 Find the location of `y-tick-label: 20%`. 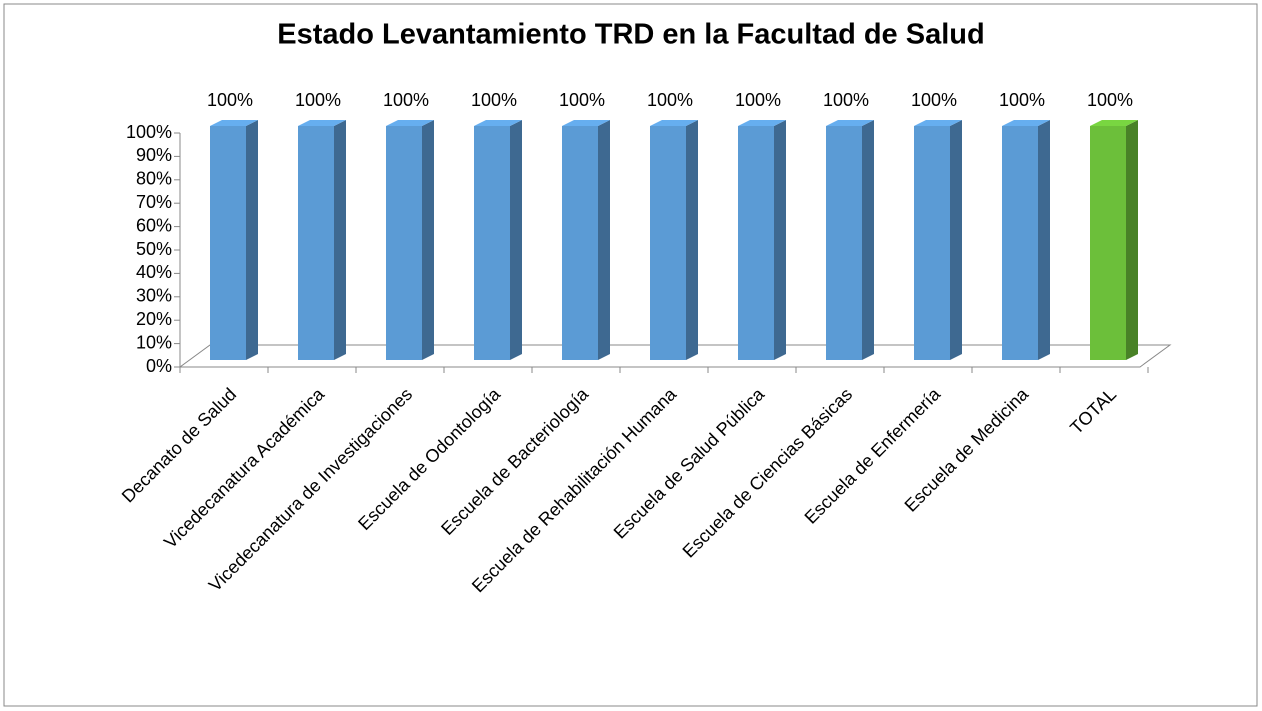

y-tick-label: 20% is located at coordinates (154, 319).